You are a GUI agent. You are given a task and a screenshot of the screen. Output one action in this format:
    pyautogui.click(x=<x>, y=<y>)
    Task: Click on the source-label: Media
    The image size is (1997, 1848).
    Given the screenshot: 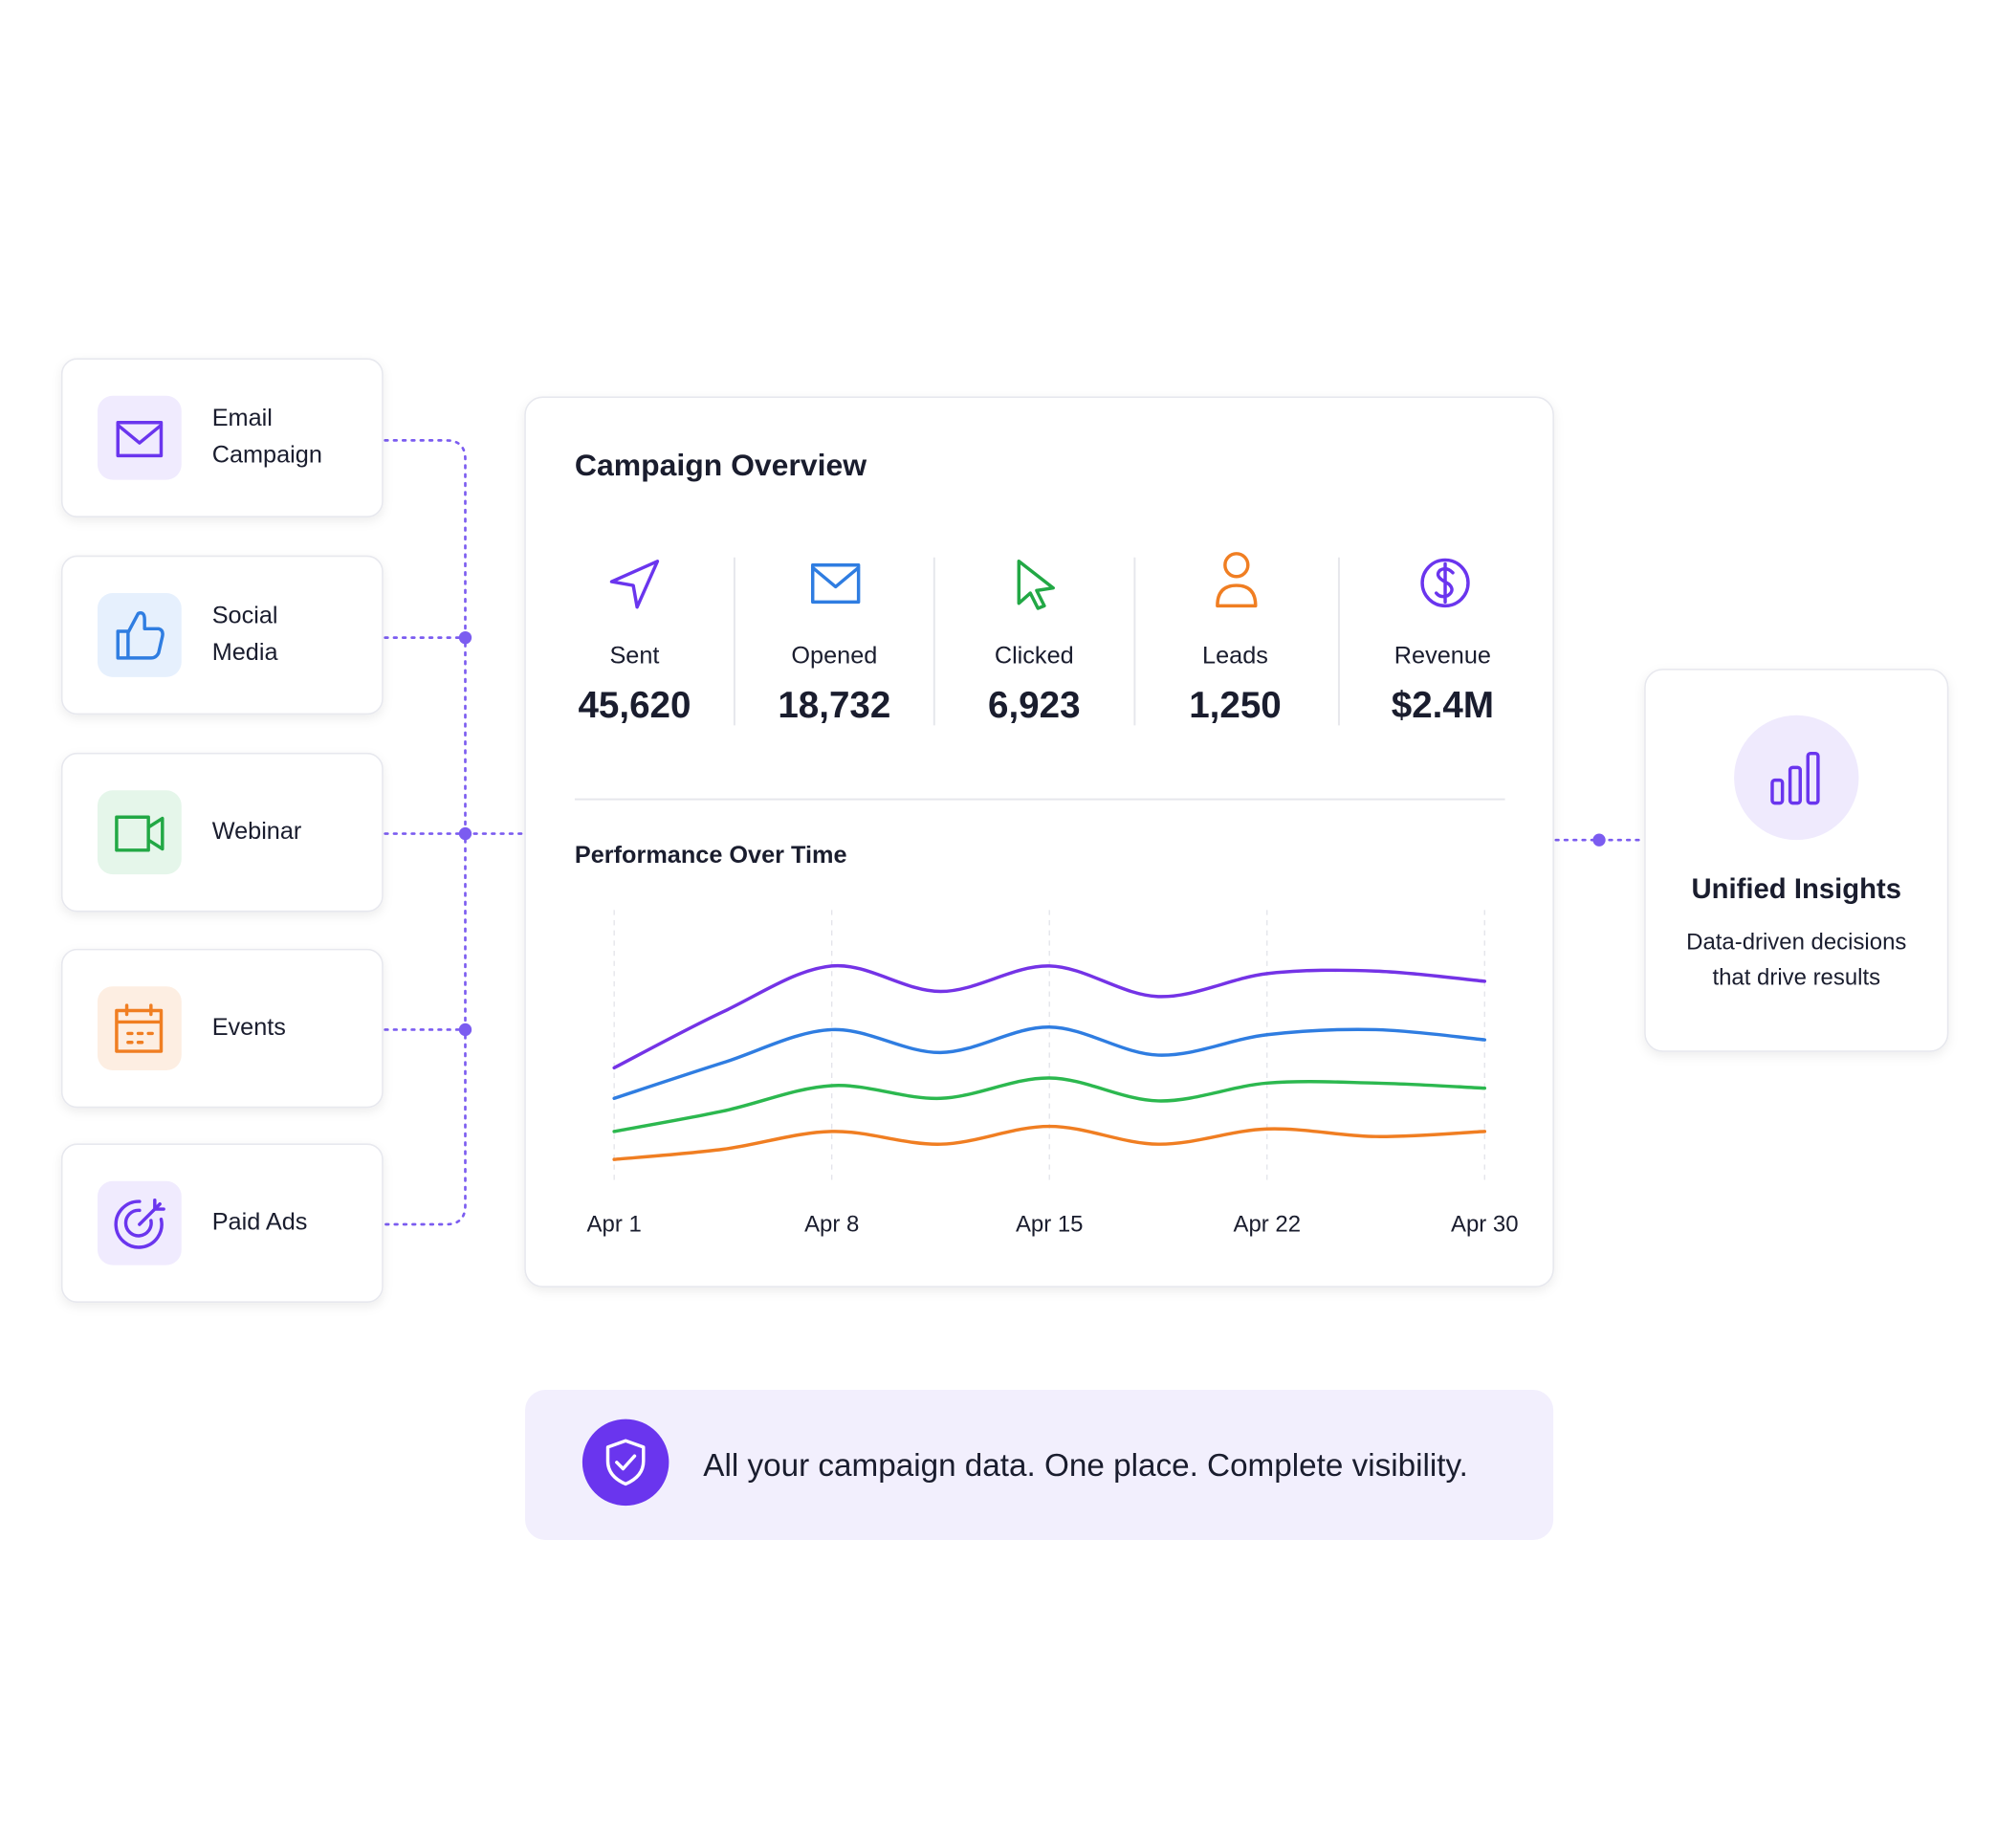 What is the action you would take?
    pyautogui.click(x=245, y=652)
    